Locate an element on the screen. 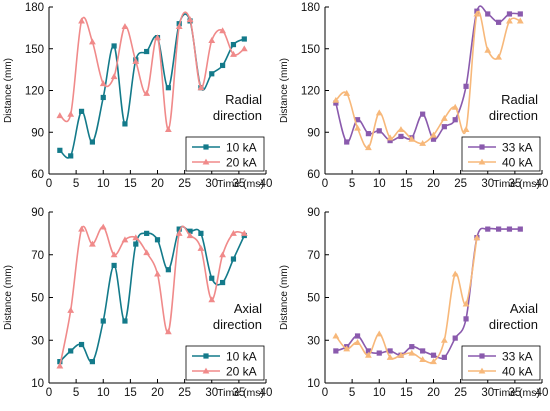  panel-annotation: Radial is located at coordinates (519, 99).